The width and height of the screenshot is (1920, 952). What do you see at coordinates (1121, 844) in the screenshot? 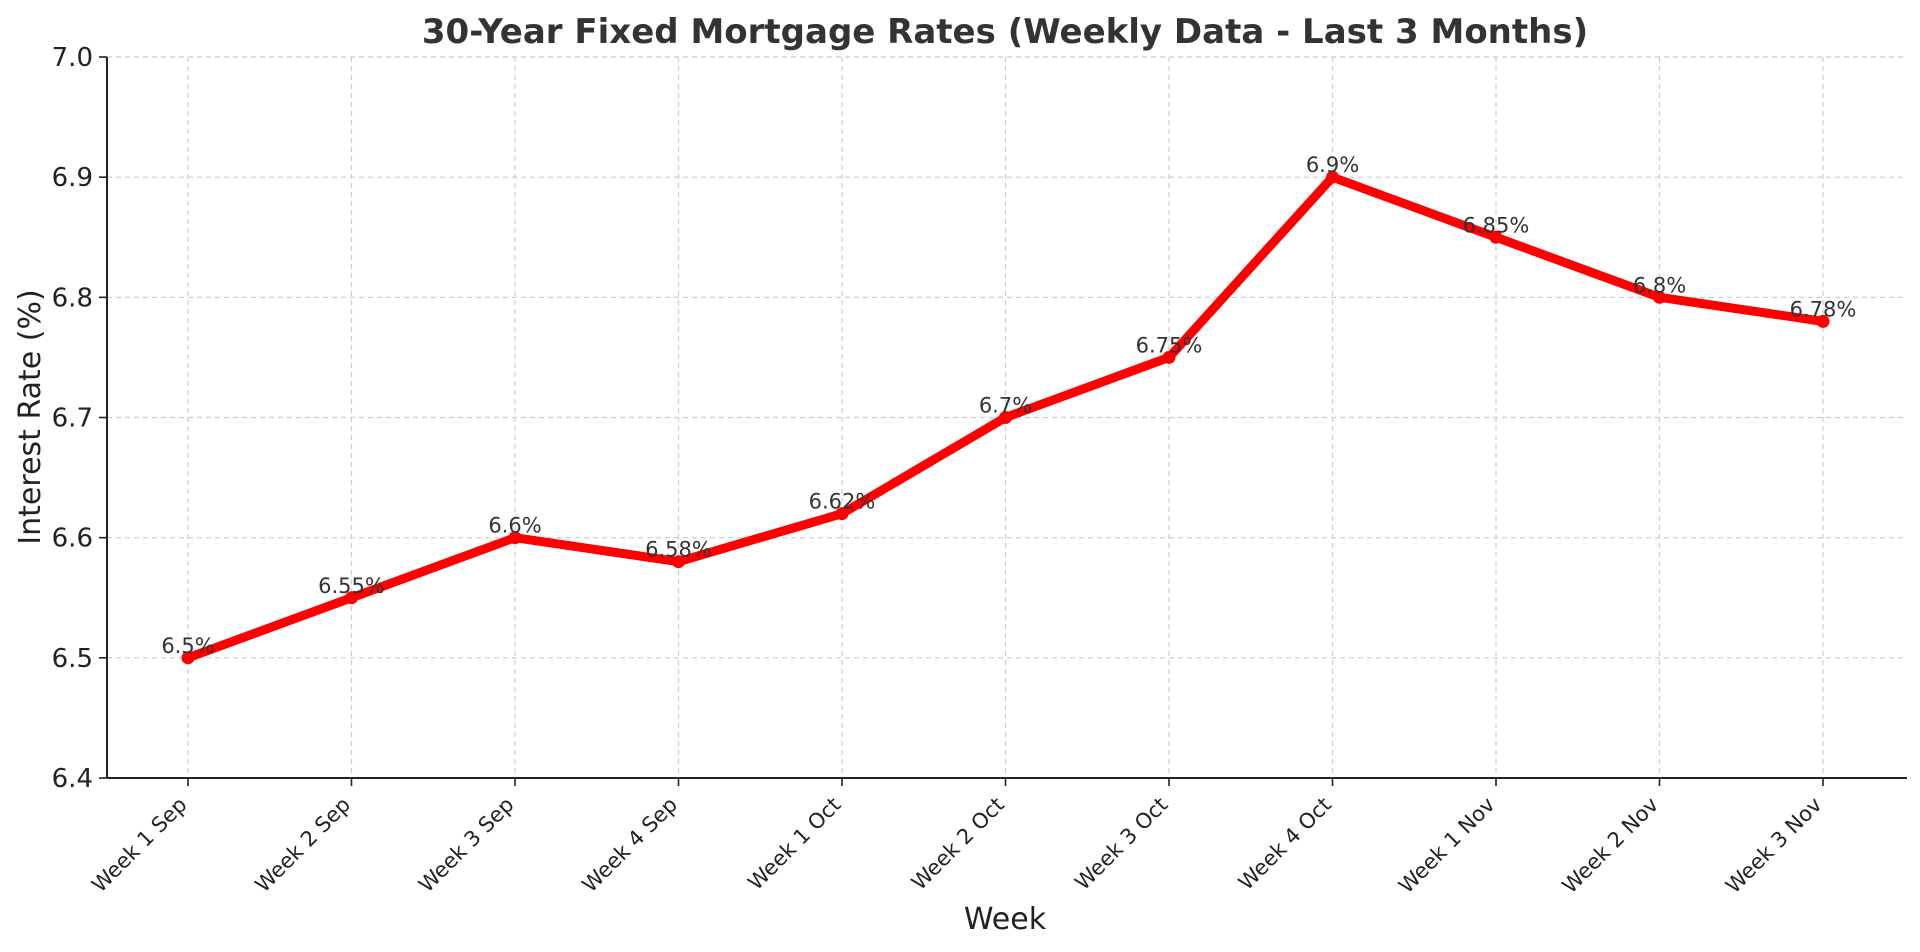
I see `x-tick-label: Week 3 Oct` at bounding box center [1121, 844].